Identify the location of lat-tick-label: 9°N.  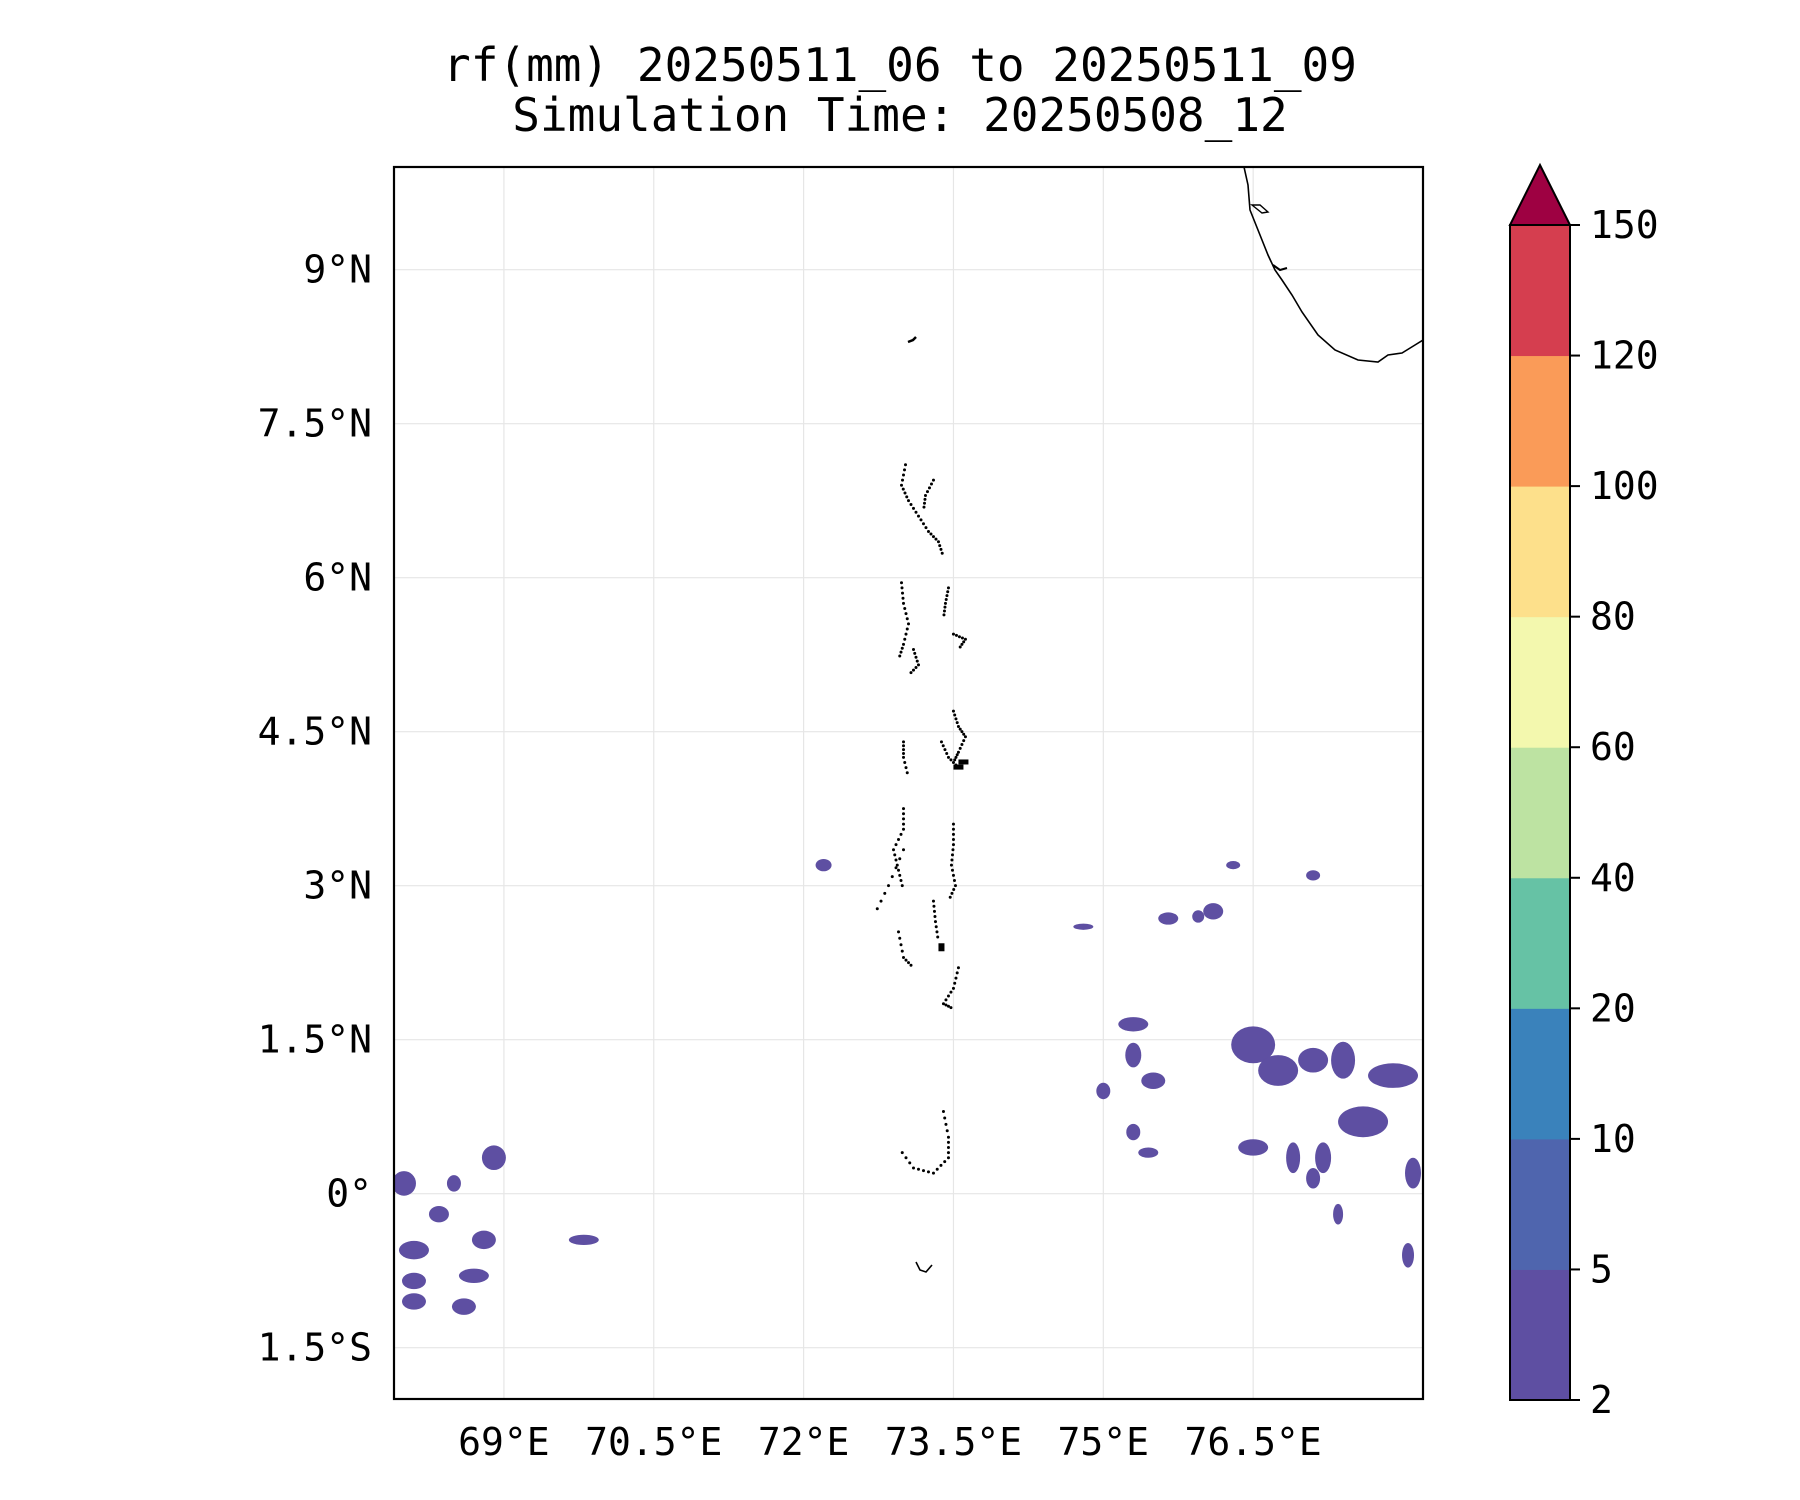
(337, 270).